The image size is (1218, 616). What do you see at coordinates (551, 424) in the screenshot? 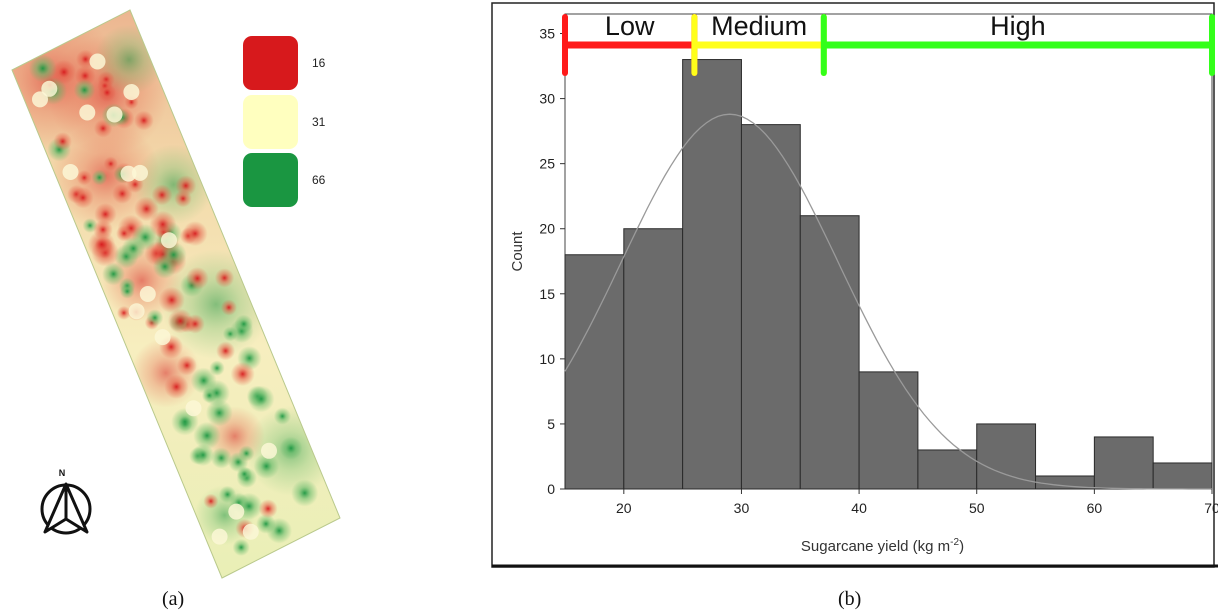
I see `y-tick-label: 5` at bounding box center [551, 424].